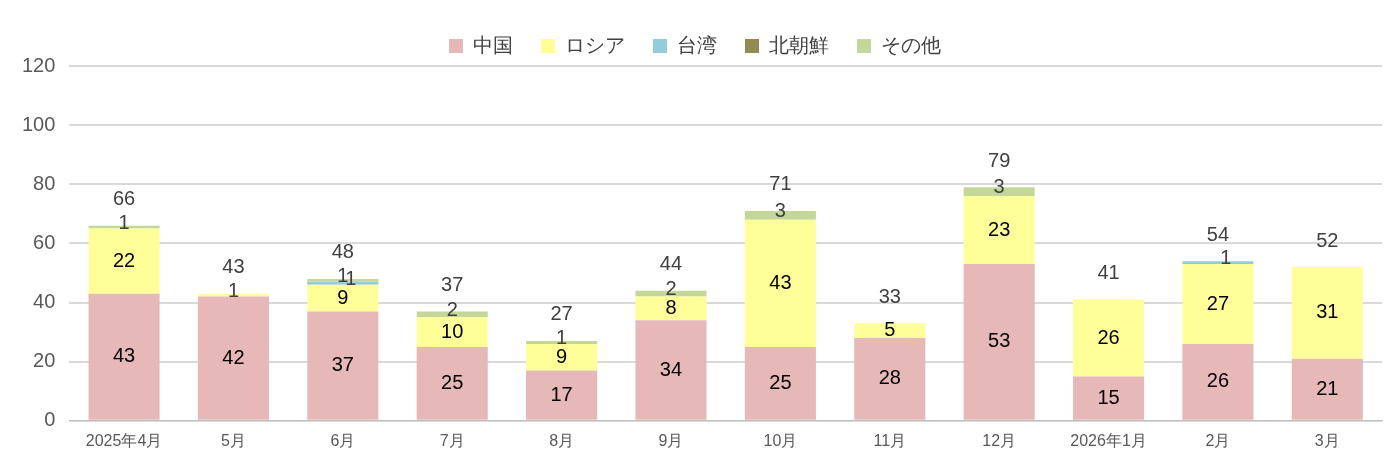 This screenshot has width=1400, height=462. I want to click on x-tick-label: 11月, so click(890, 440).